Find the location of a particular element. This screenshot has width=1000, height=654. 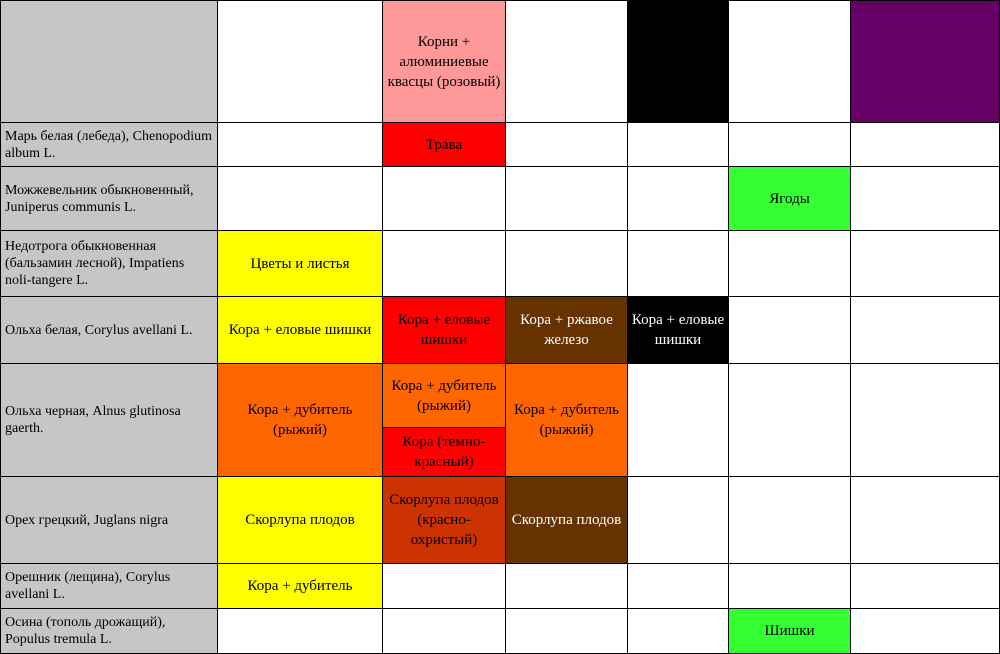

dye-cell-yellow: Кора + еловые шишки is located at coordinates (300, 330).